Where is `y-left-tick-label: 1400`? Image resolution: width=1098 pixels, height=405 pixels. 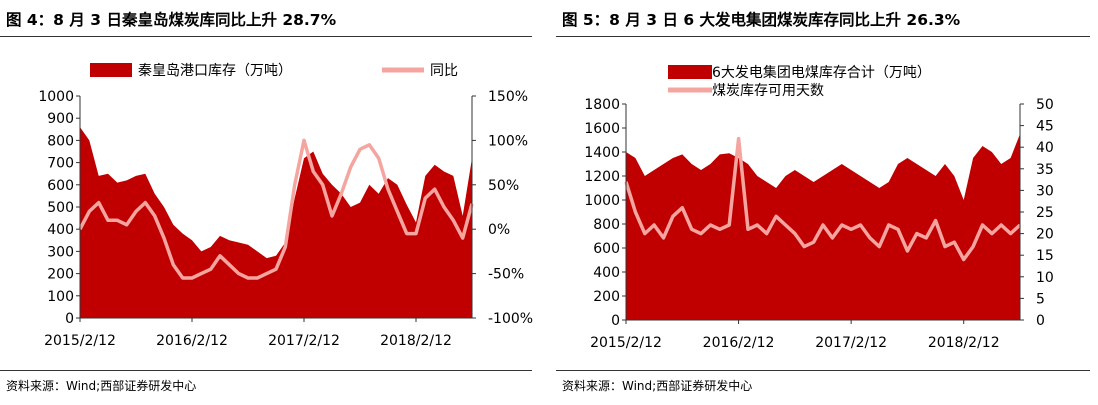
y-left-tick-label: 1400 is located at coordinates (602, 153).